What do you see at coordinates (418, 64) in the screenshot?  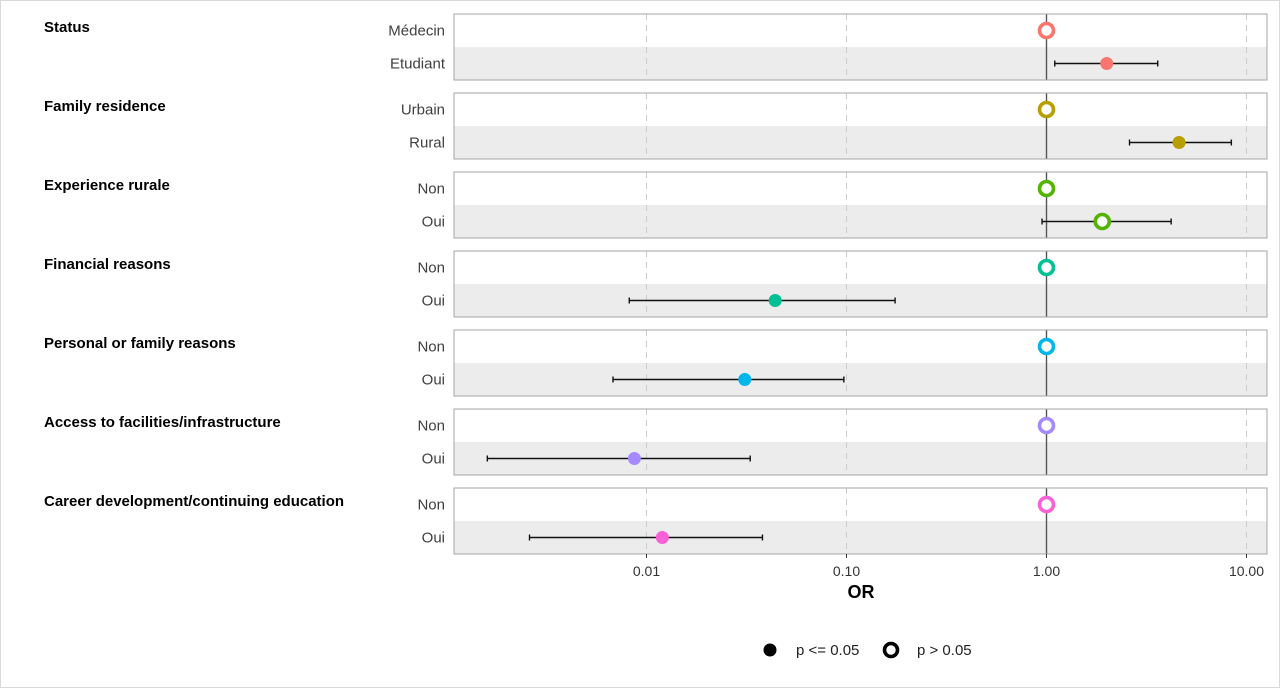 I see `level-label: Etudiant` at bounding box center [418, 64].